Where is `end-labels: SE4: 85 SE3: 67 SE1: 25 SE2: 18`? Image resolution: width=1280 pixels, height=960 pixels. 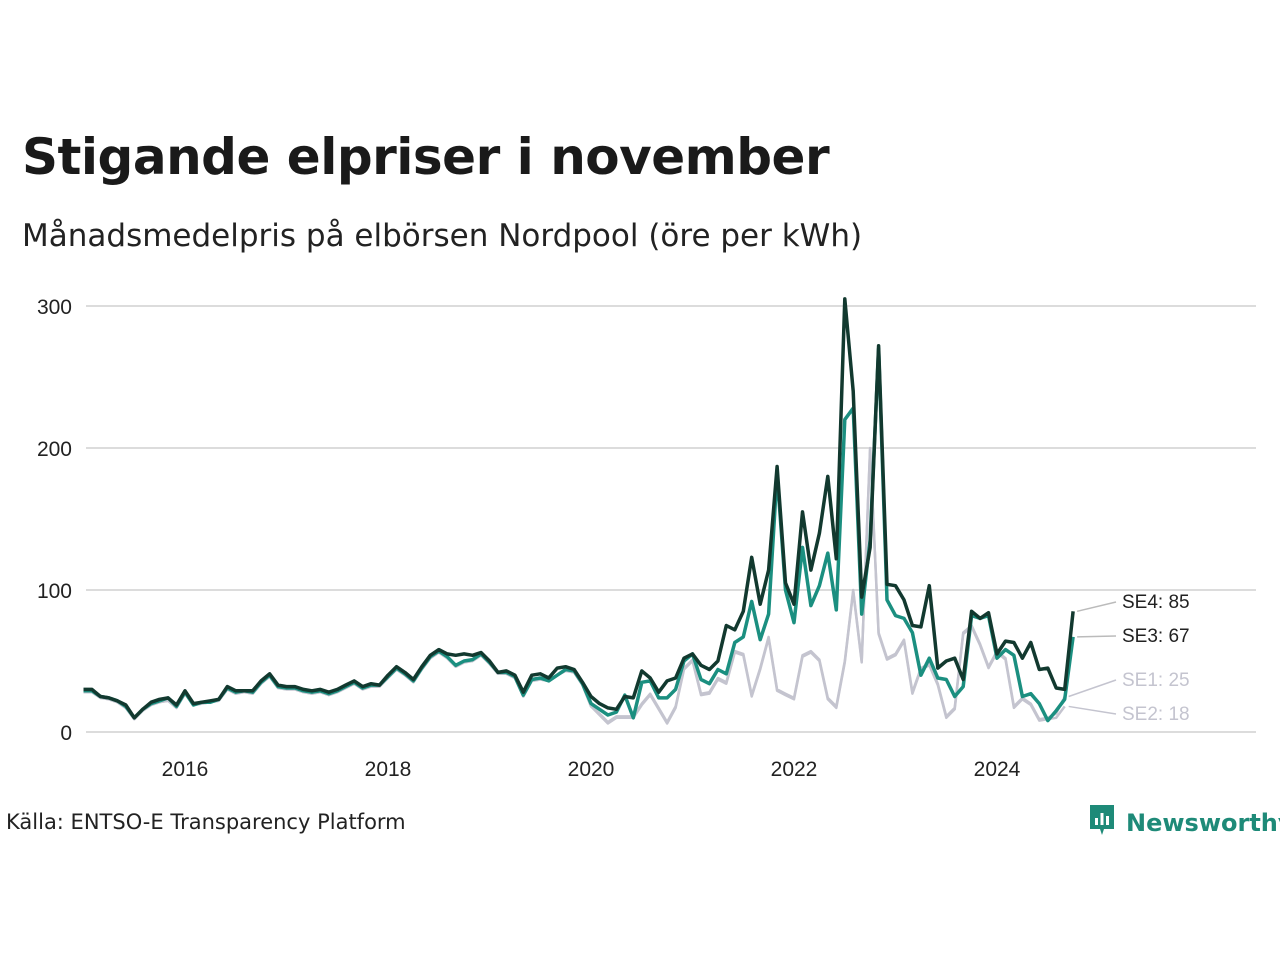 end-labels: SE4: 85 SE3: 67 SE1: 25 SE2: 18 is located at coordinates (1129, 658).